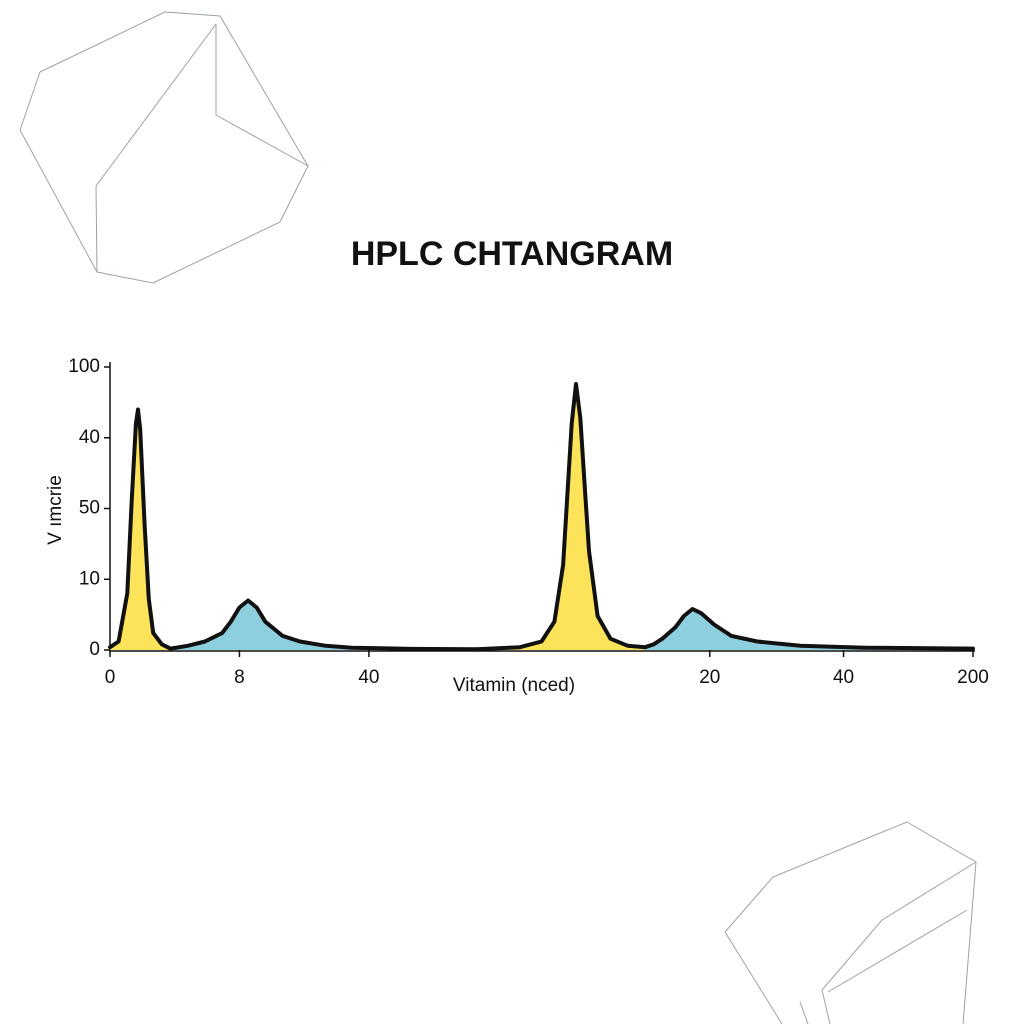 This screenshot has height=1024, width=1024. Describe the element at coordinates (89, 578) in the screenshot. I see `y-tick-label: 10` at that location.